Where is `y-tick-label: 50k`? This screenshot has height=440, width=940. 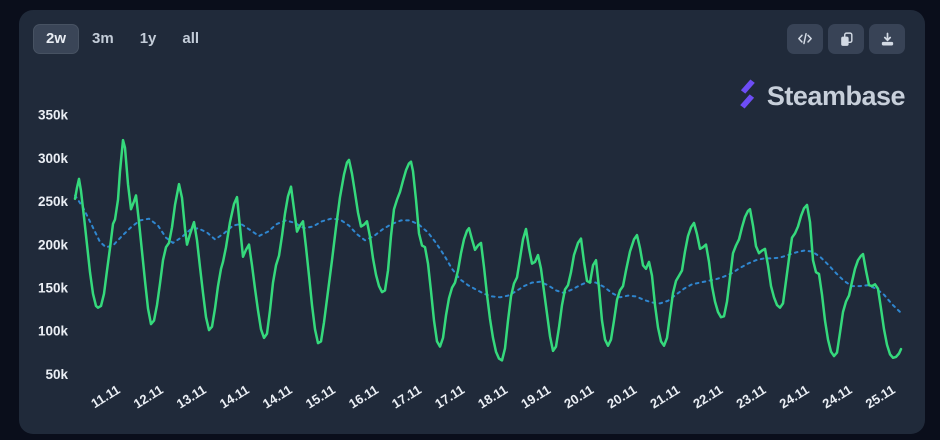 y-tick-label: 50k is located at coordinates (56, 374).